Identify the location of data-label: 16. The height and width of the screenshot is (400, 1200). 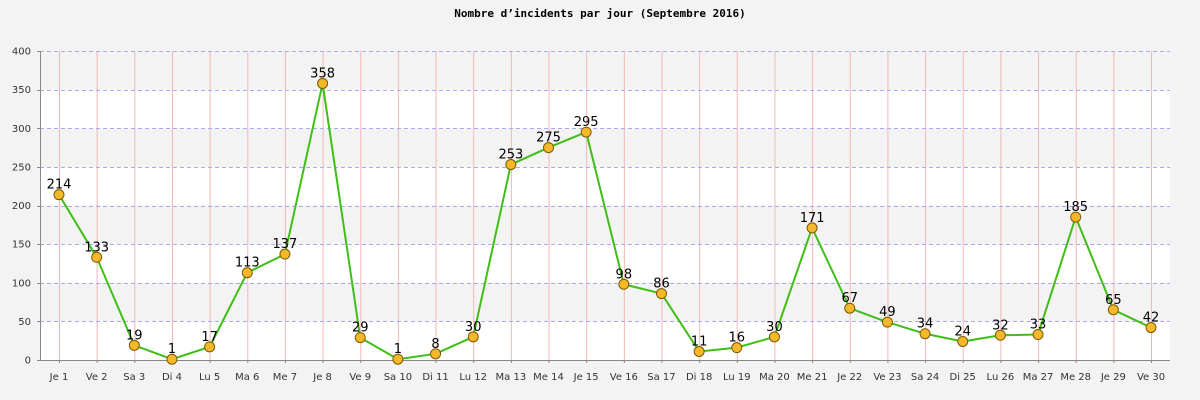
(737, 338).